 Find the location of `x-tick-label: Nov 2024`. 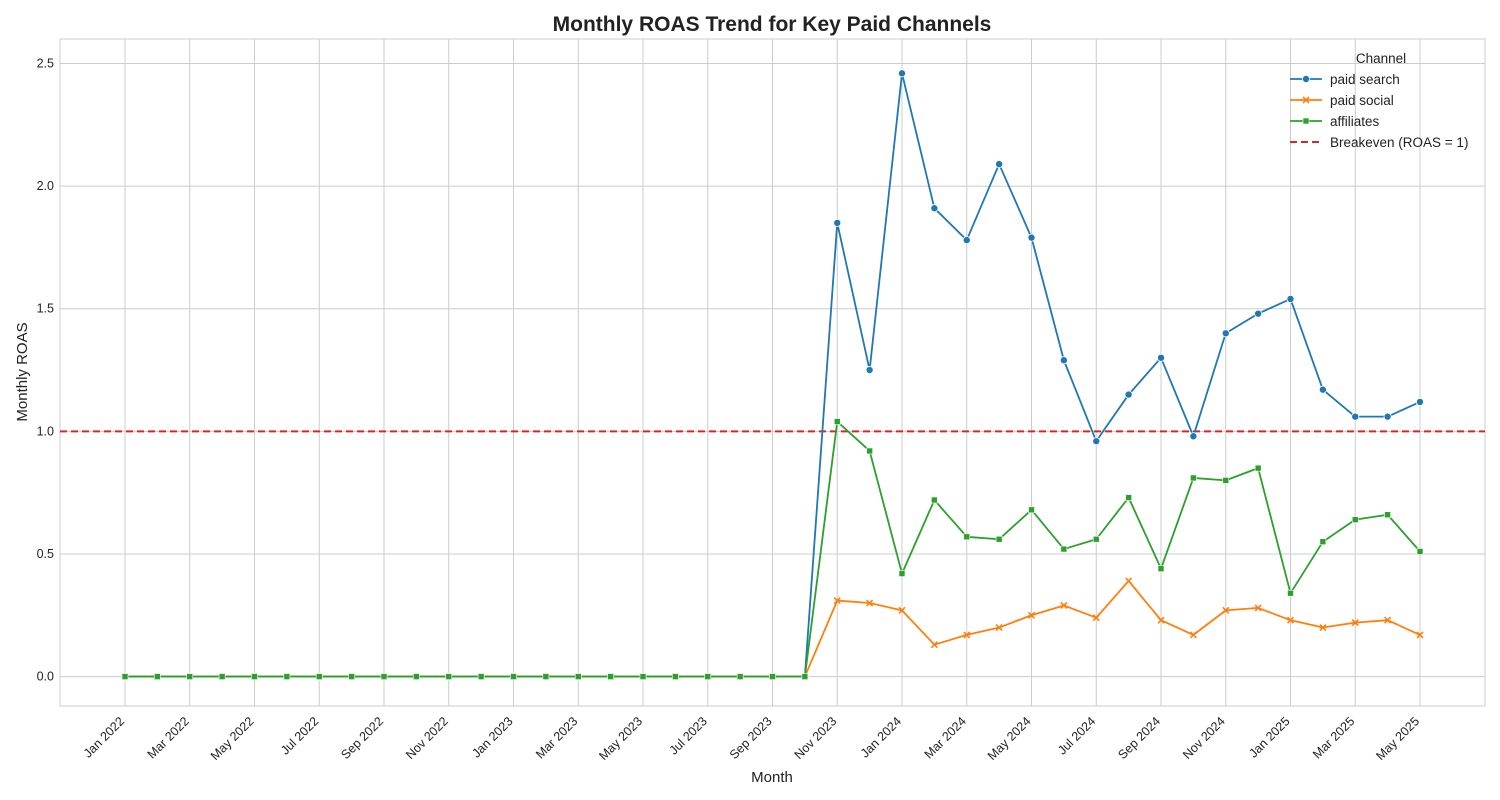

x-tick-label: Nov 2024 is located at coordinates (1204, 738).